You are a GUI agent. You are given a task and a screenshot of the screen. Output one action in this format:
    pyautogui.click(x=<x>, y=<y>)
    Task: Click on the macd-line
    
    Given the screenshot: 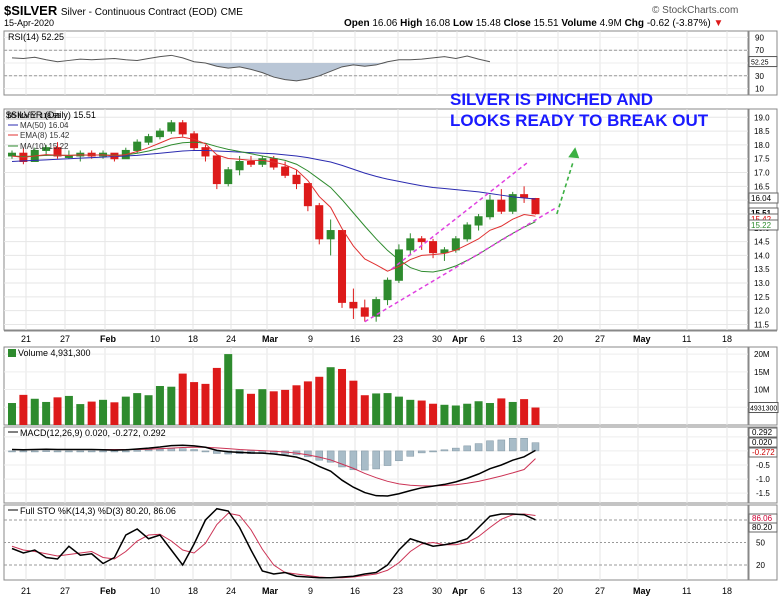 What is the action you would take?
    pyautogui.click(x=273, y=470)
    